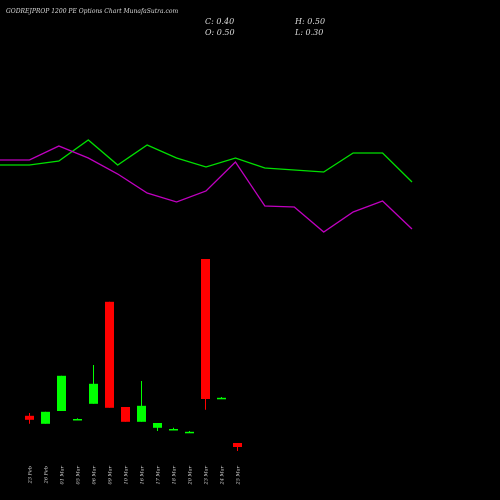 The image size is (500, 500). I want to click on x-tick-label: 24 Mar, so click(223, 475).